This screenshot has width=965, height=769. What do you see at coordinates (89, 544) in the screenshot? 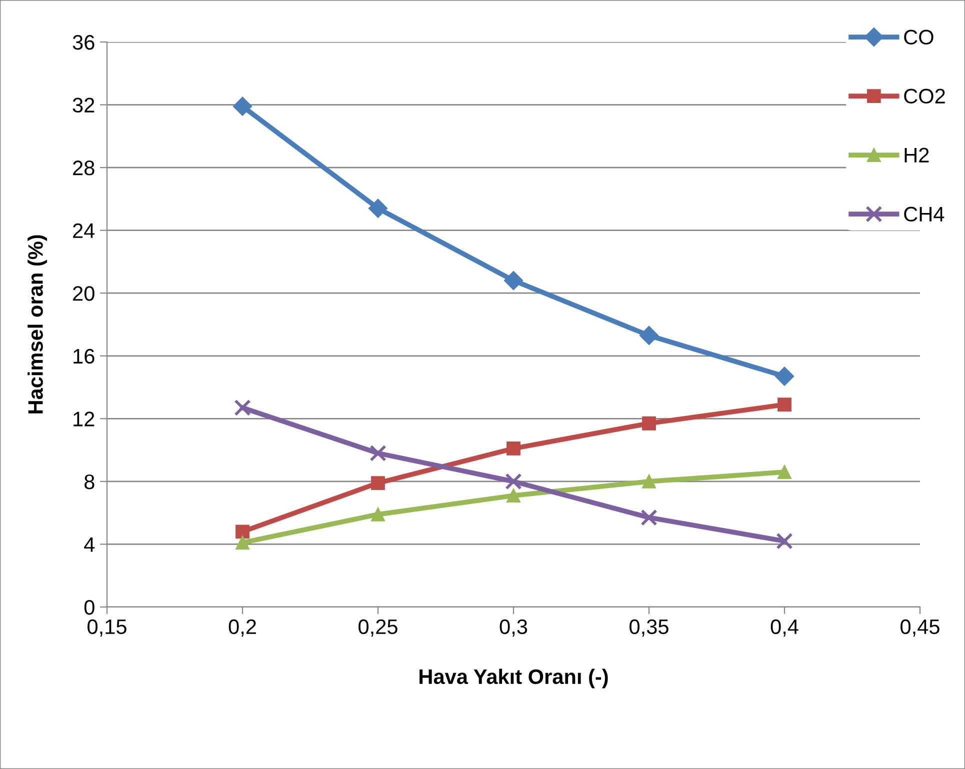
I see `y-tick-label: 4` at bounding box center [89, 544].